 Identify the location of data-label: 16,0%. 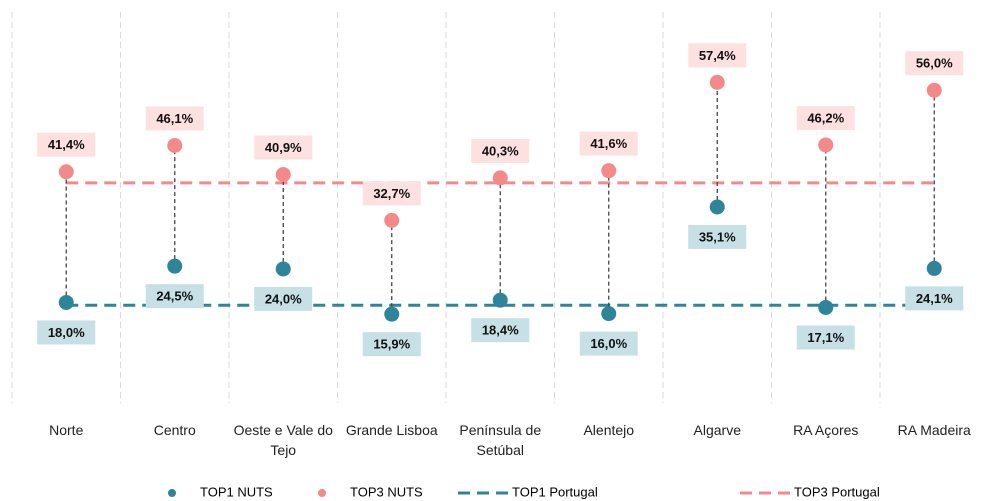
(608, 343).